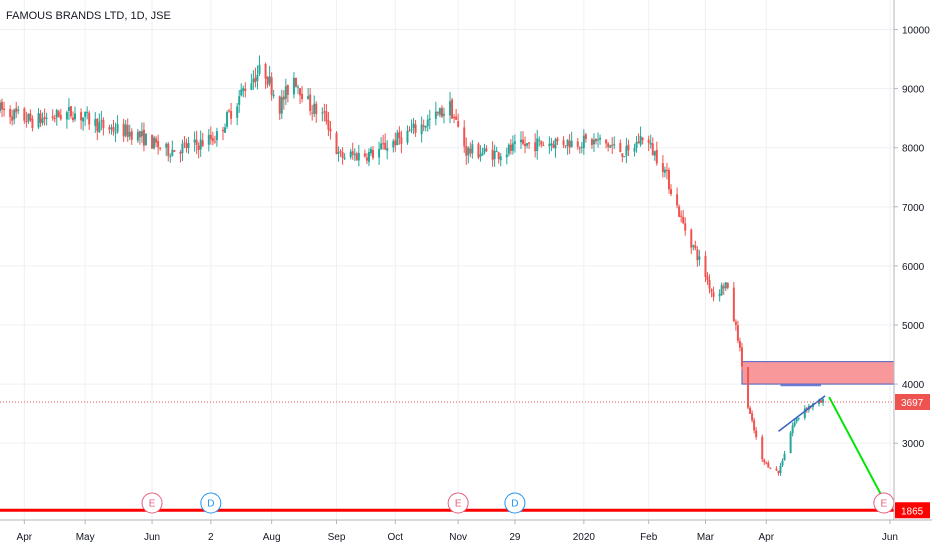  Describe the element at coordinates (466, 531) in the screenshot. I see `time-axis: Apr May Jun 2 Aug Sep Oct Nov 29 2020 Feb Mar Apr Jun` at that location.